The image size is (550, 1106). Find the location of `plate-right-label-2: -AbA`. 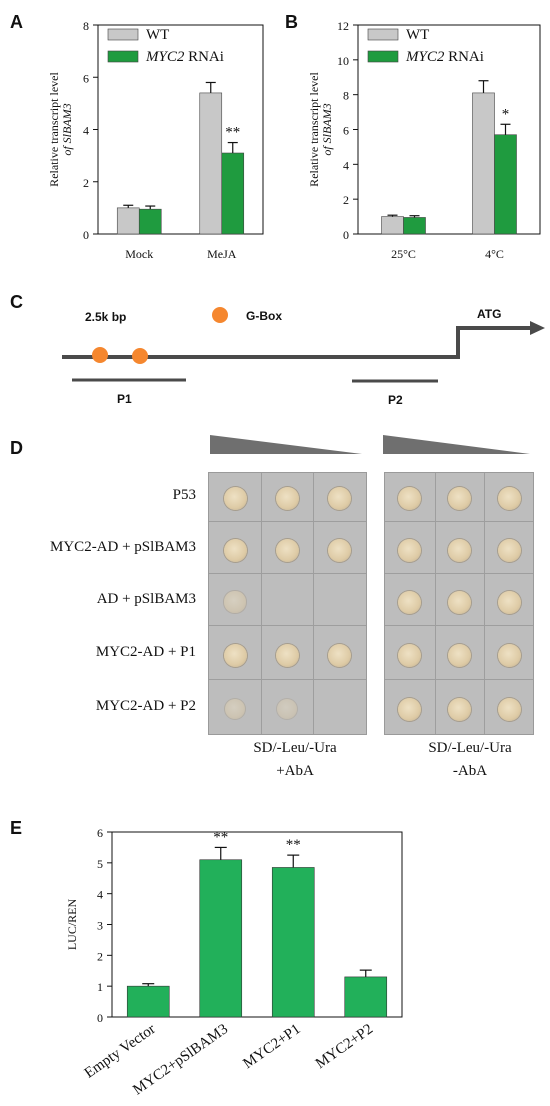

plate-right-label-2: -AbA is located at coordinates (470, 771).